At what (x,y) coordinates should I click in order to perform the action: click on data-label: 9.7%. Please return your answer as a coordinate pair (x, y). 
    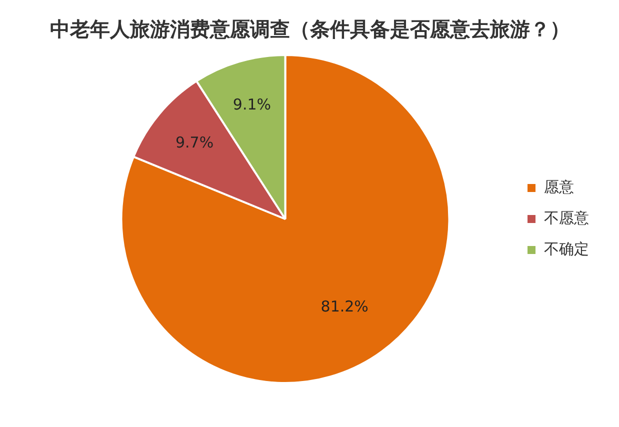
    Looking at the image, I should click on (194, 142).